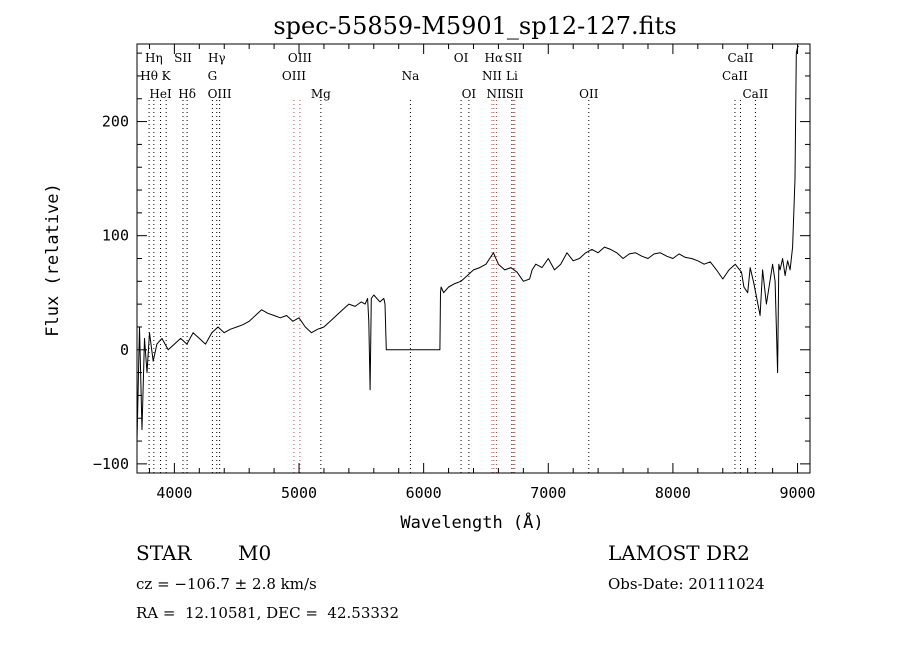  I want to click on line-marker-label-24: CaII, so click(755, 94).